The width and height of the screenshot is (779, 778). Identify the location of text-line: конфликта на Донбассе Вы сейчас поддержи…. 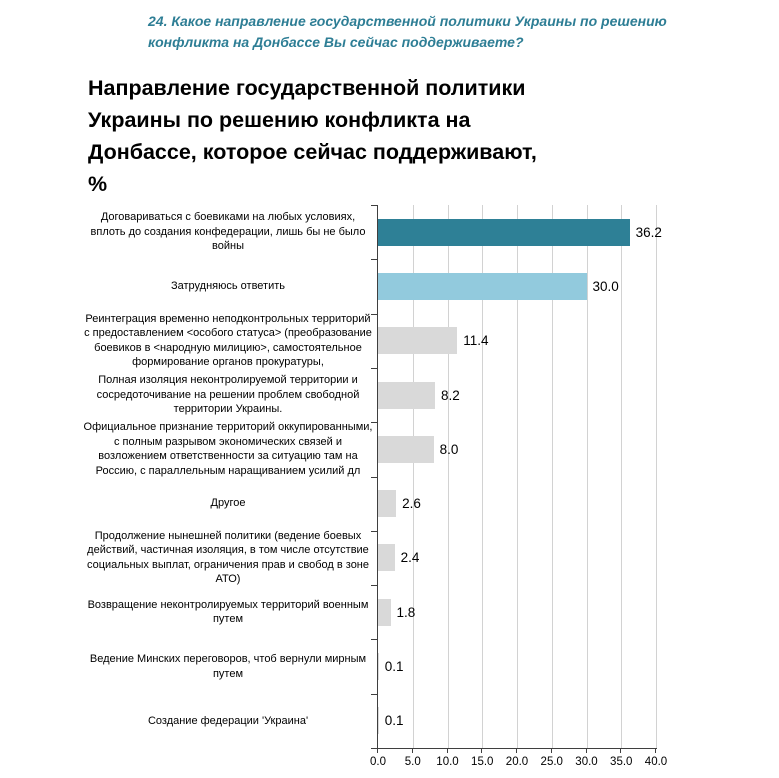
(336, 42).